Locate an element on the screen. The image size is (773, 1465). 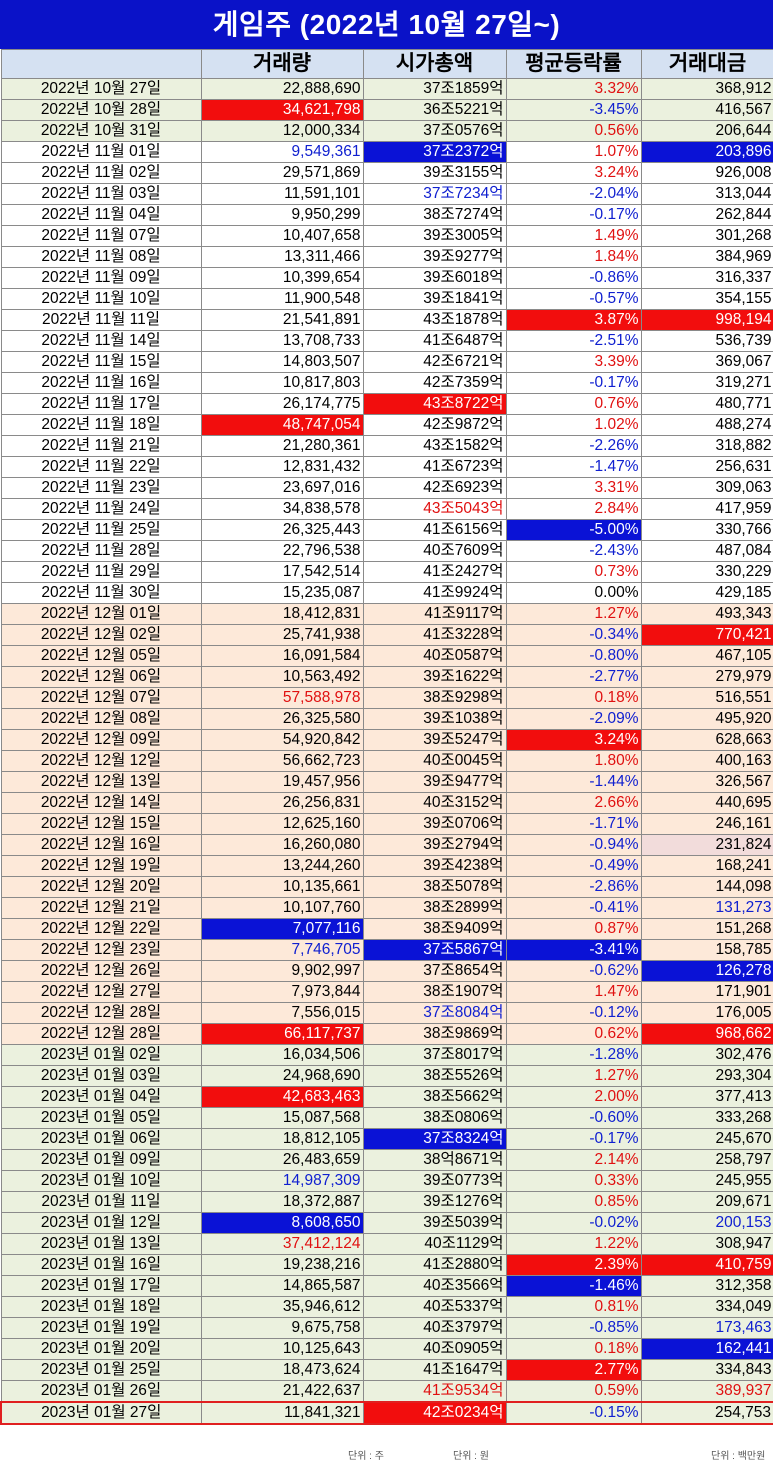
date-cell: 2022년 11월 07일 is located at coordinates (101, 236).